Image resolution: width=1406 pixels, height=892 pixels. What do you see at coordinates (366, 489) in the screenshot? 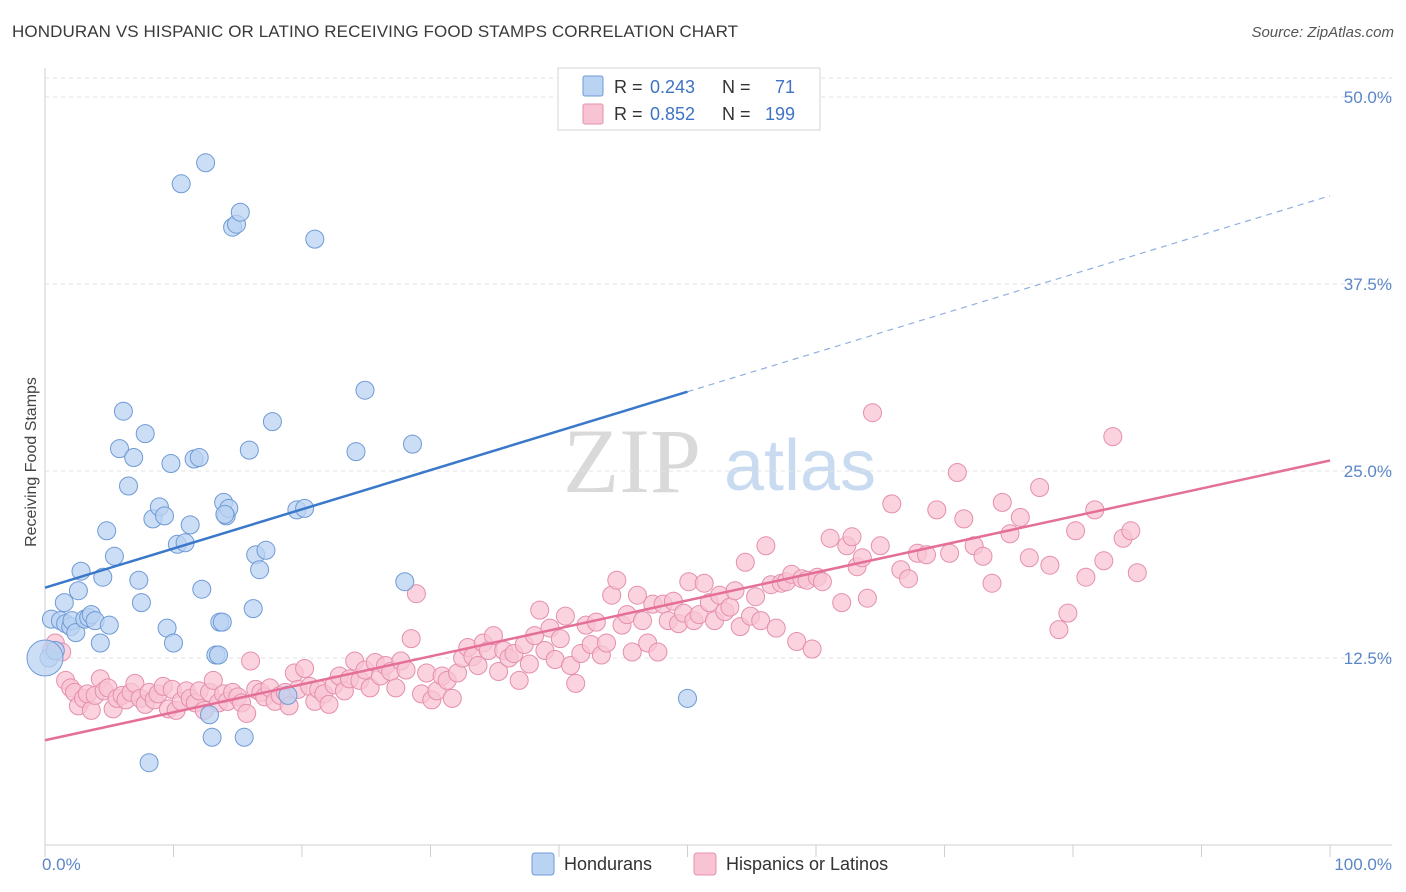
I see `hondurans-trend-line` at bounding box center [366, 489].